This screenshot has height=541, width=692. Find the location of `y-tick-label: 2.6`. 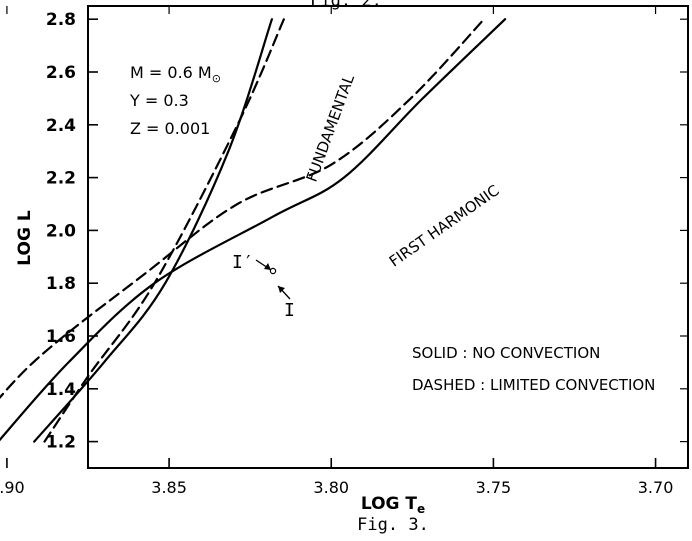

y-tick-label: 2.6 is located at coordinates (61, 73).